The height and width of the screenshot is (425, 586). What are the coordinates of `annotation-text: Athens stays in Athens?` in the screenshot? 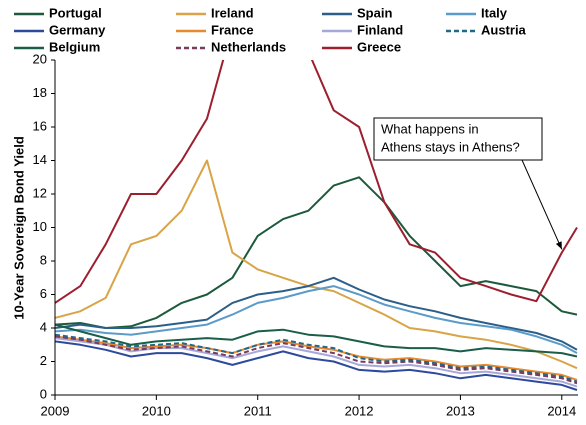 It's located at (450, 146).